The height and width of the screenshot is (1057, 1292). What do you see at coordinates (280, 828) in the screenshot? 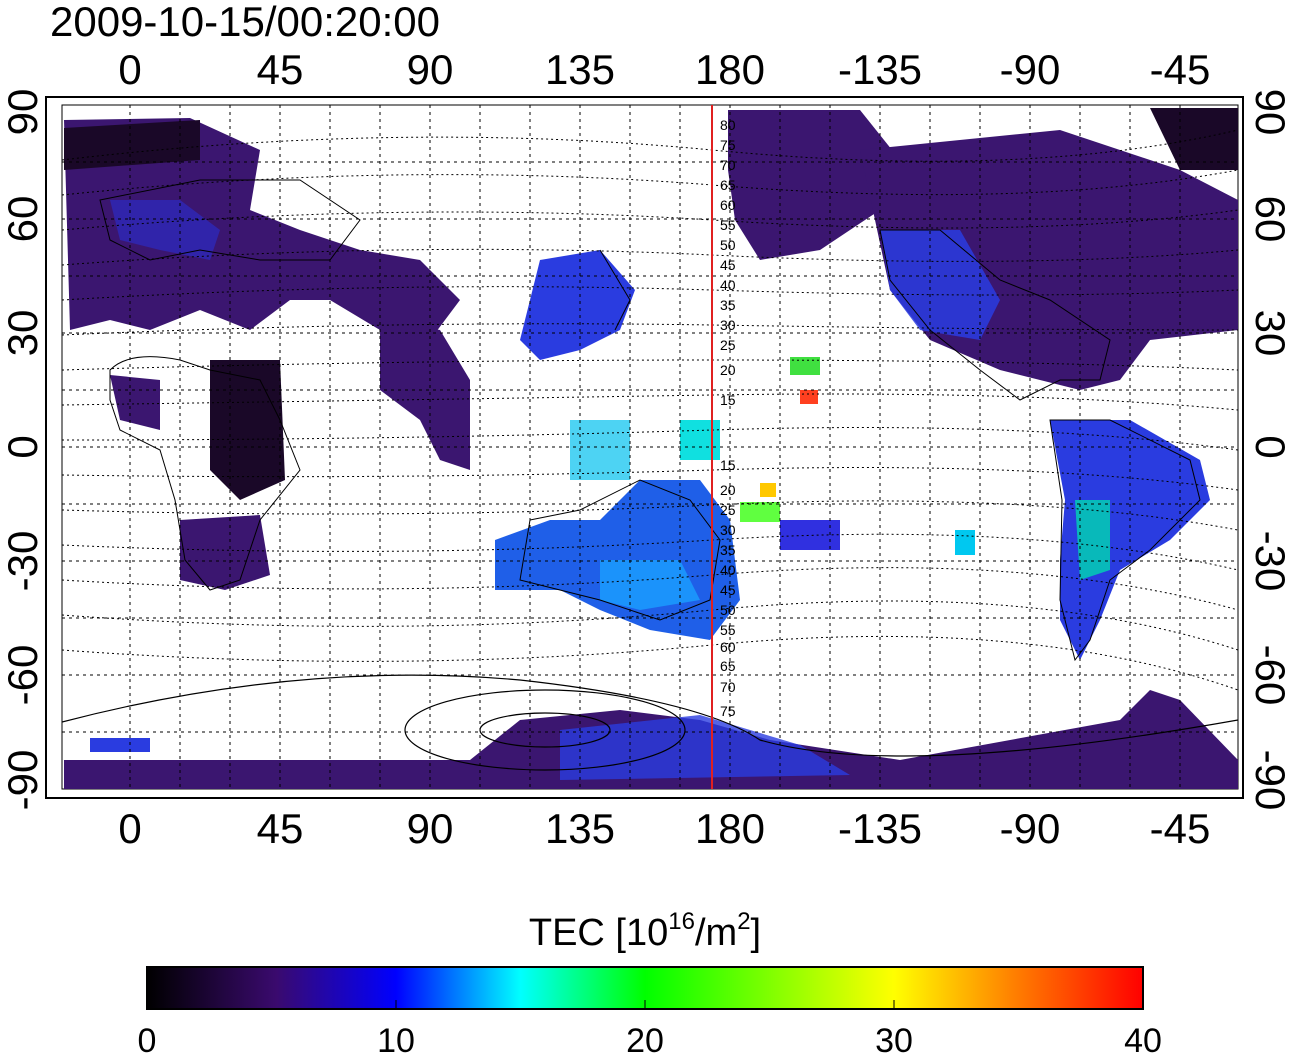
I see `bottom-lon-label-45: 45` at bounding box center [280, 828].